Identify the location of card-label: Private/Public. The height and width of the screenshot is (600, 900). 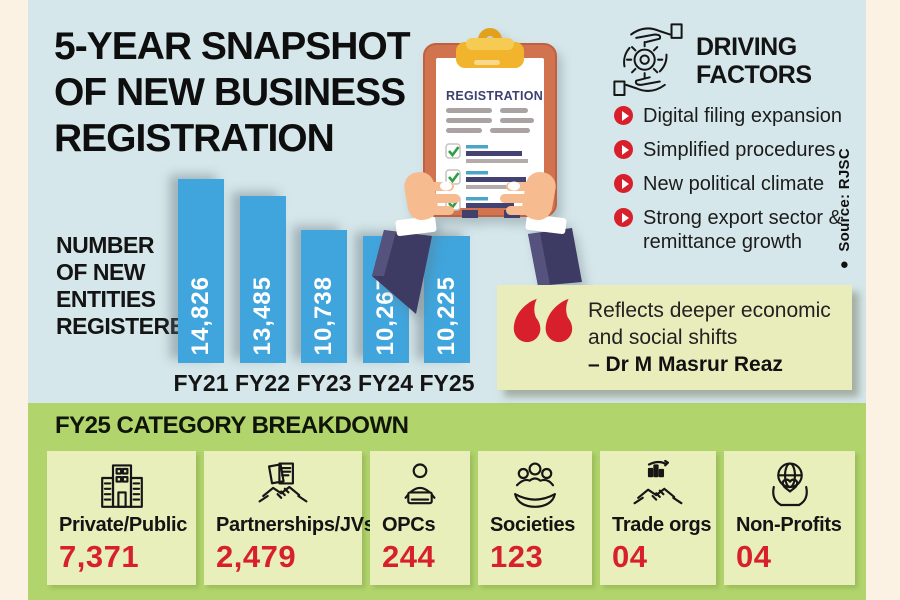
(123, 525).